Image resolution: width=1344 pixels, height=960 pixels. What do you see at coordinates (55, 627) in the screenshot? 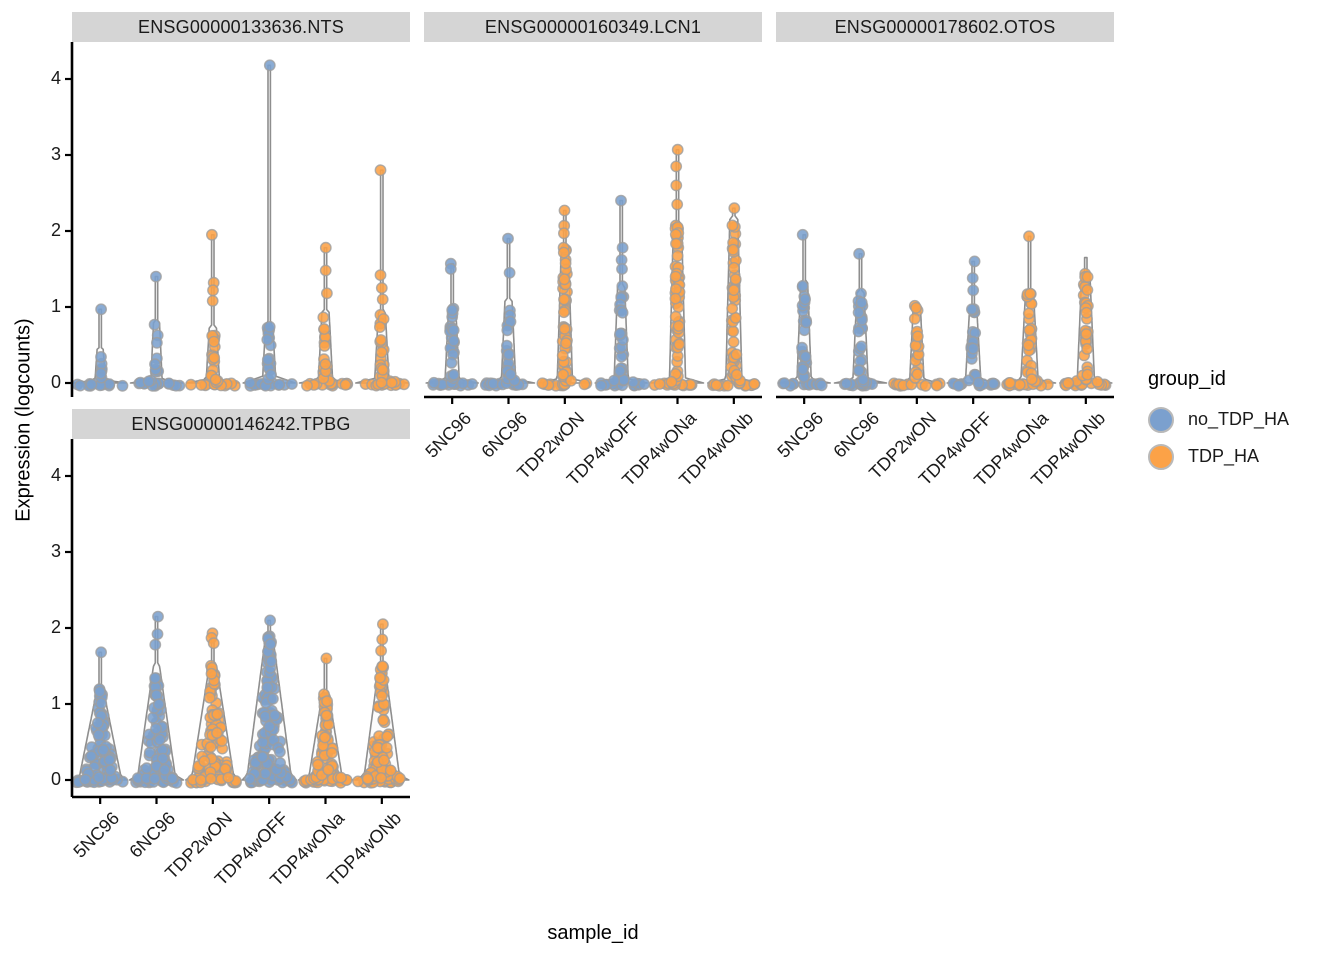
I see `y-tick-label: 2` at bounding box center [55, 627].